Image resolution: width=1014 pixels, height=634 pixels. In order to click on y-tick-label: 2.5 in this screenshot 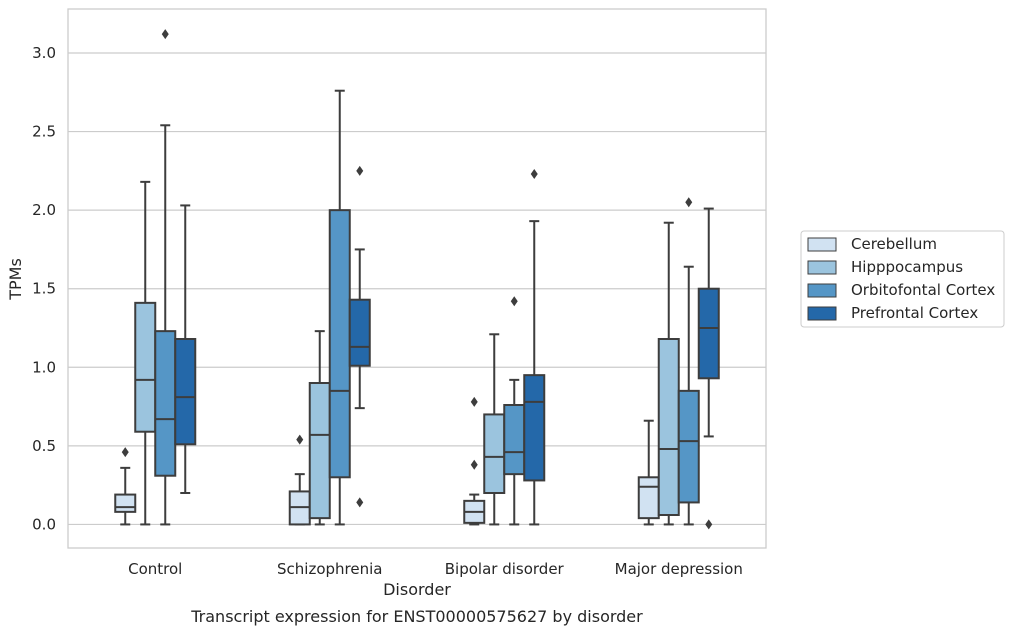, I will do `click(44, 132)`.